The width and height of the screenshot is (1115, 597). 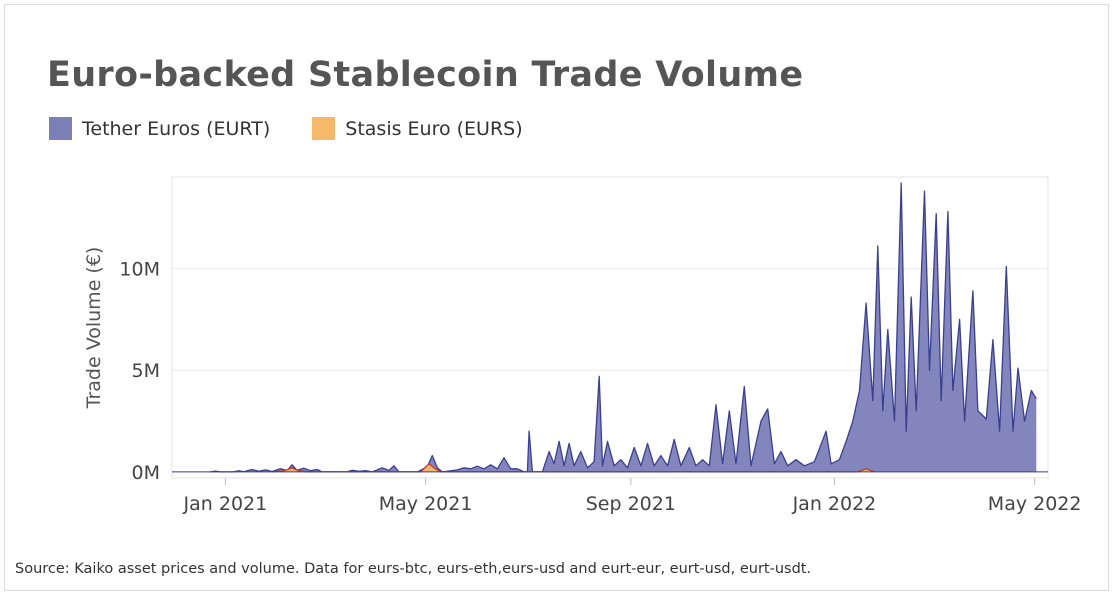 I want to click on y-tick-label-1: 5M, so click(x=146, y=371).